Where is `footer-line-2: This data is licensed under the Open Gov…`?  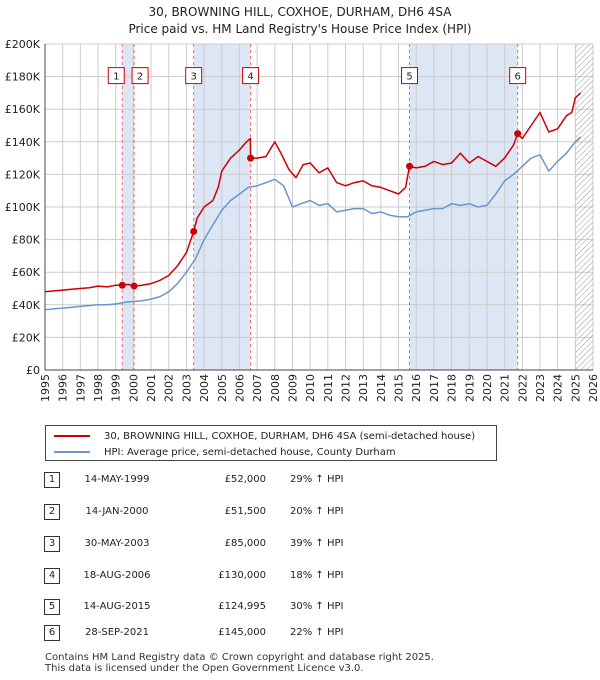 footer-line-2: This data is licensed under the Open Gov… is located at coordinates (204, 668).